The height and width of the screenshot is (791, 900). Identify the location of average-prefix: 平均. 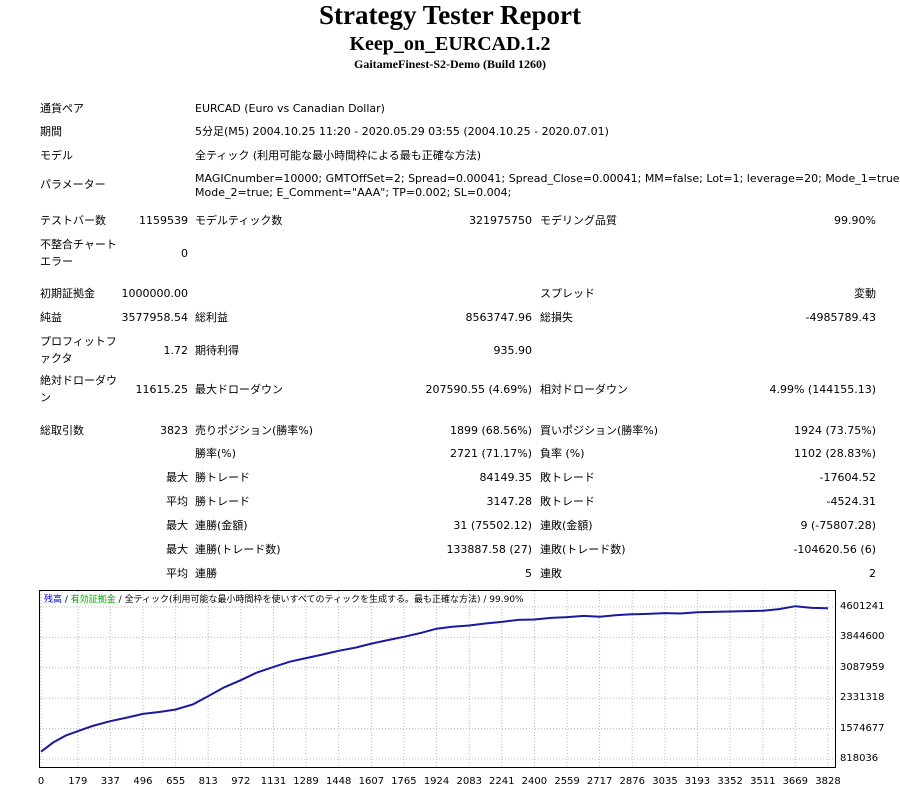
(177, 501).